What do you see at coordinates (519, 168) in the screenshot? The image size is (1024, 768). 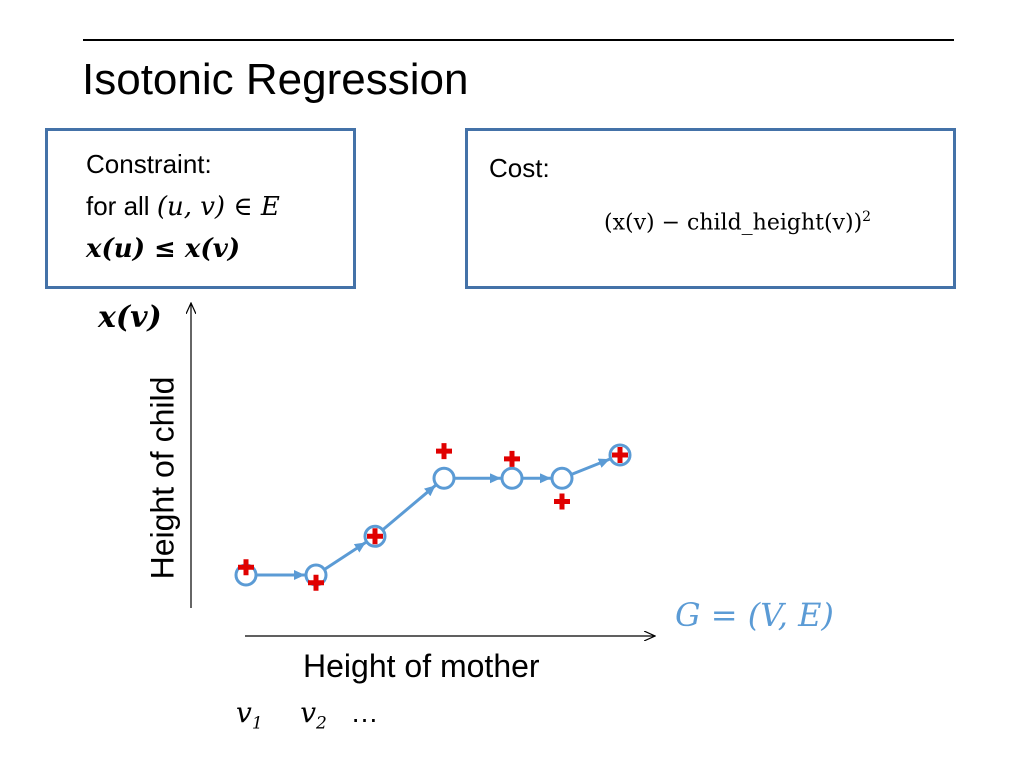 I see `cost-heading: Cost:` at bounding box center [519, 168].